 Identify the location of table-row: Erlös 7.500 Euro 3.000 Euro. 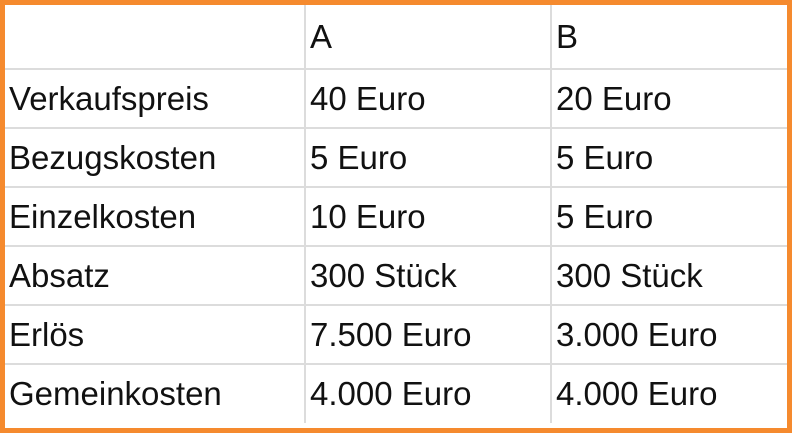
(396, 335).